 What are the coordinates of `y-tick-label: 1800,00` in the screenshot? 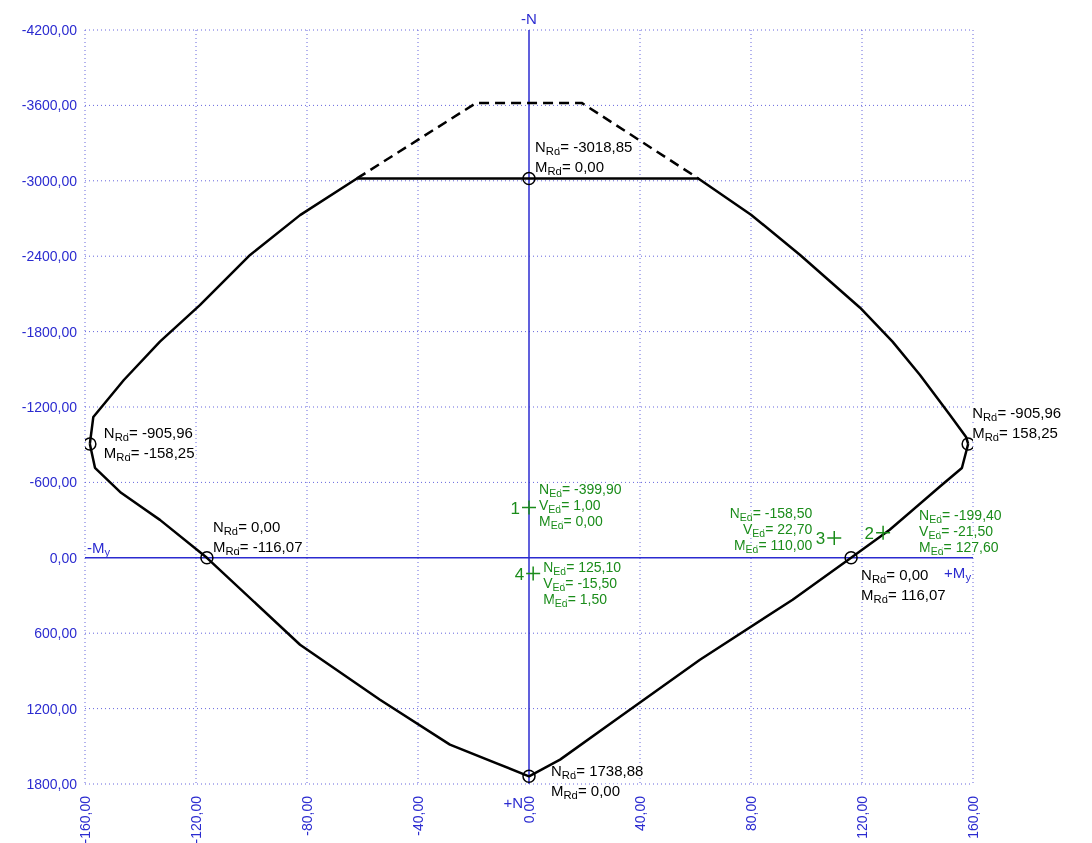 It's located at (52, 784).